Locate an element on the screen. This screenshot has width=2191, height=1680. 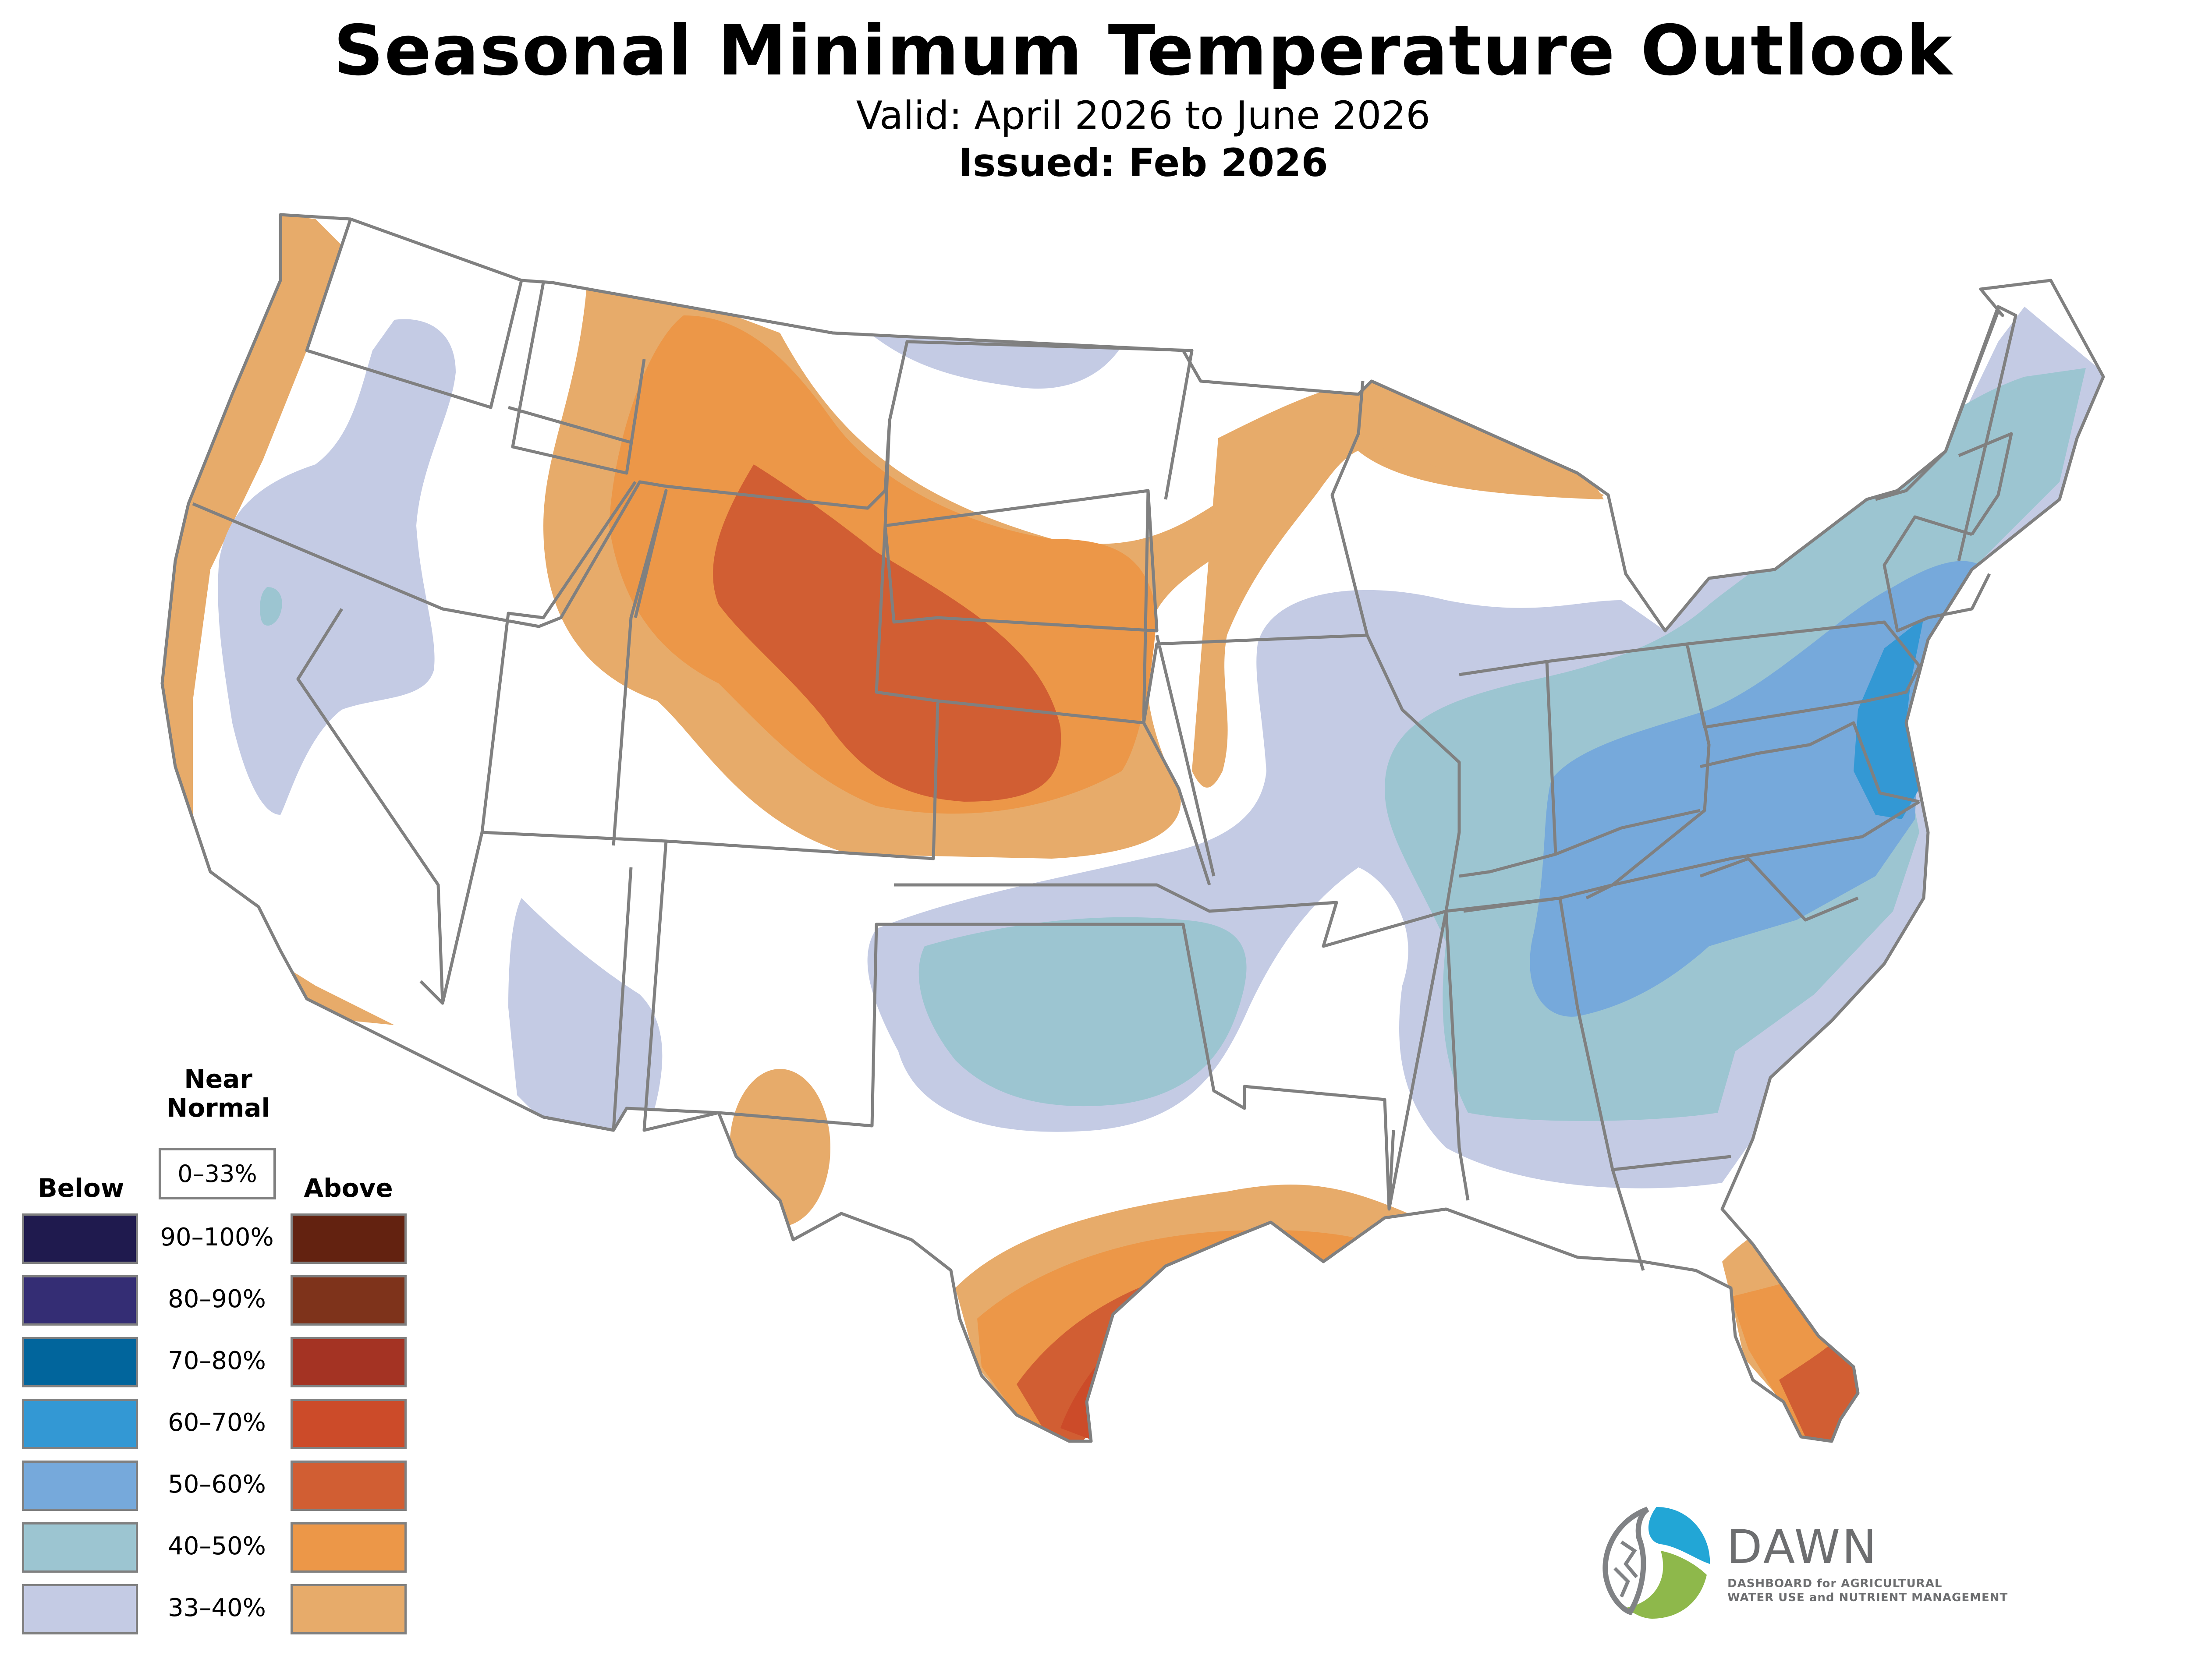
map-title: Seasonal Minimum Temperature Outlook is located at coordinates (1143, 51).